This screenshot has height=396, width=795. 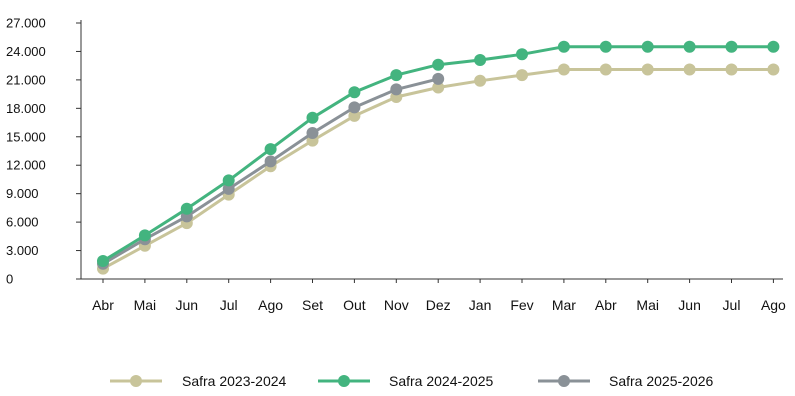 I want to click on y-tick-label: 18.000, so click(x=26, y=108).